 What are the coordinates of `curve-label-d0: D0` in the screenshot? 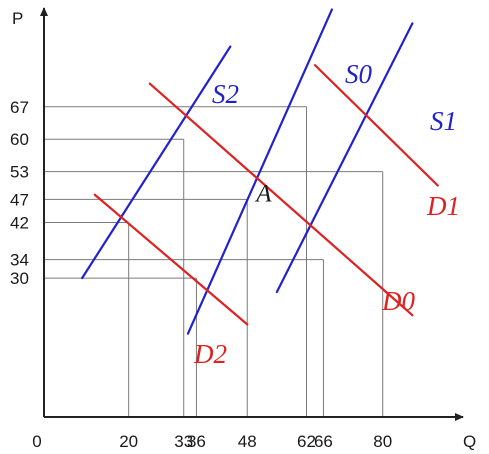 It's located at (398, 301).